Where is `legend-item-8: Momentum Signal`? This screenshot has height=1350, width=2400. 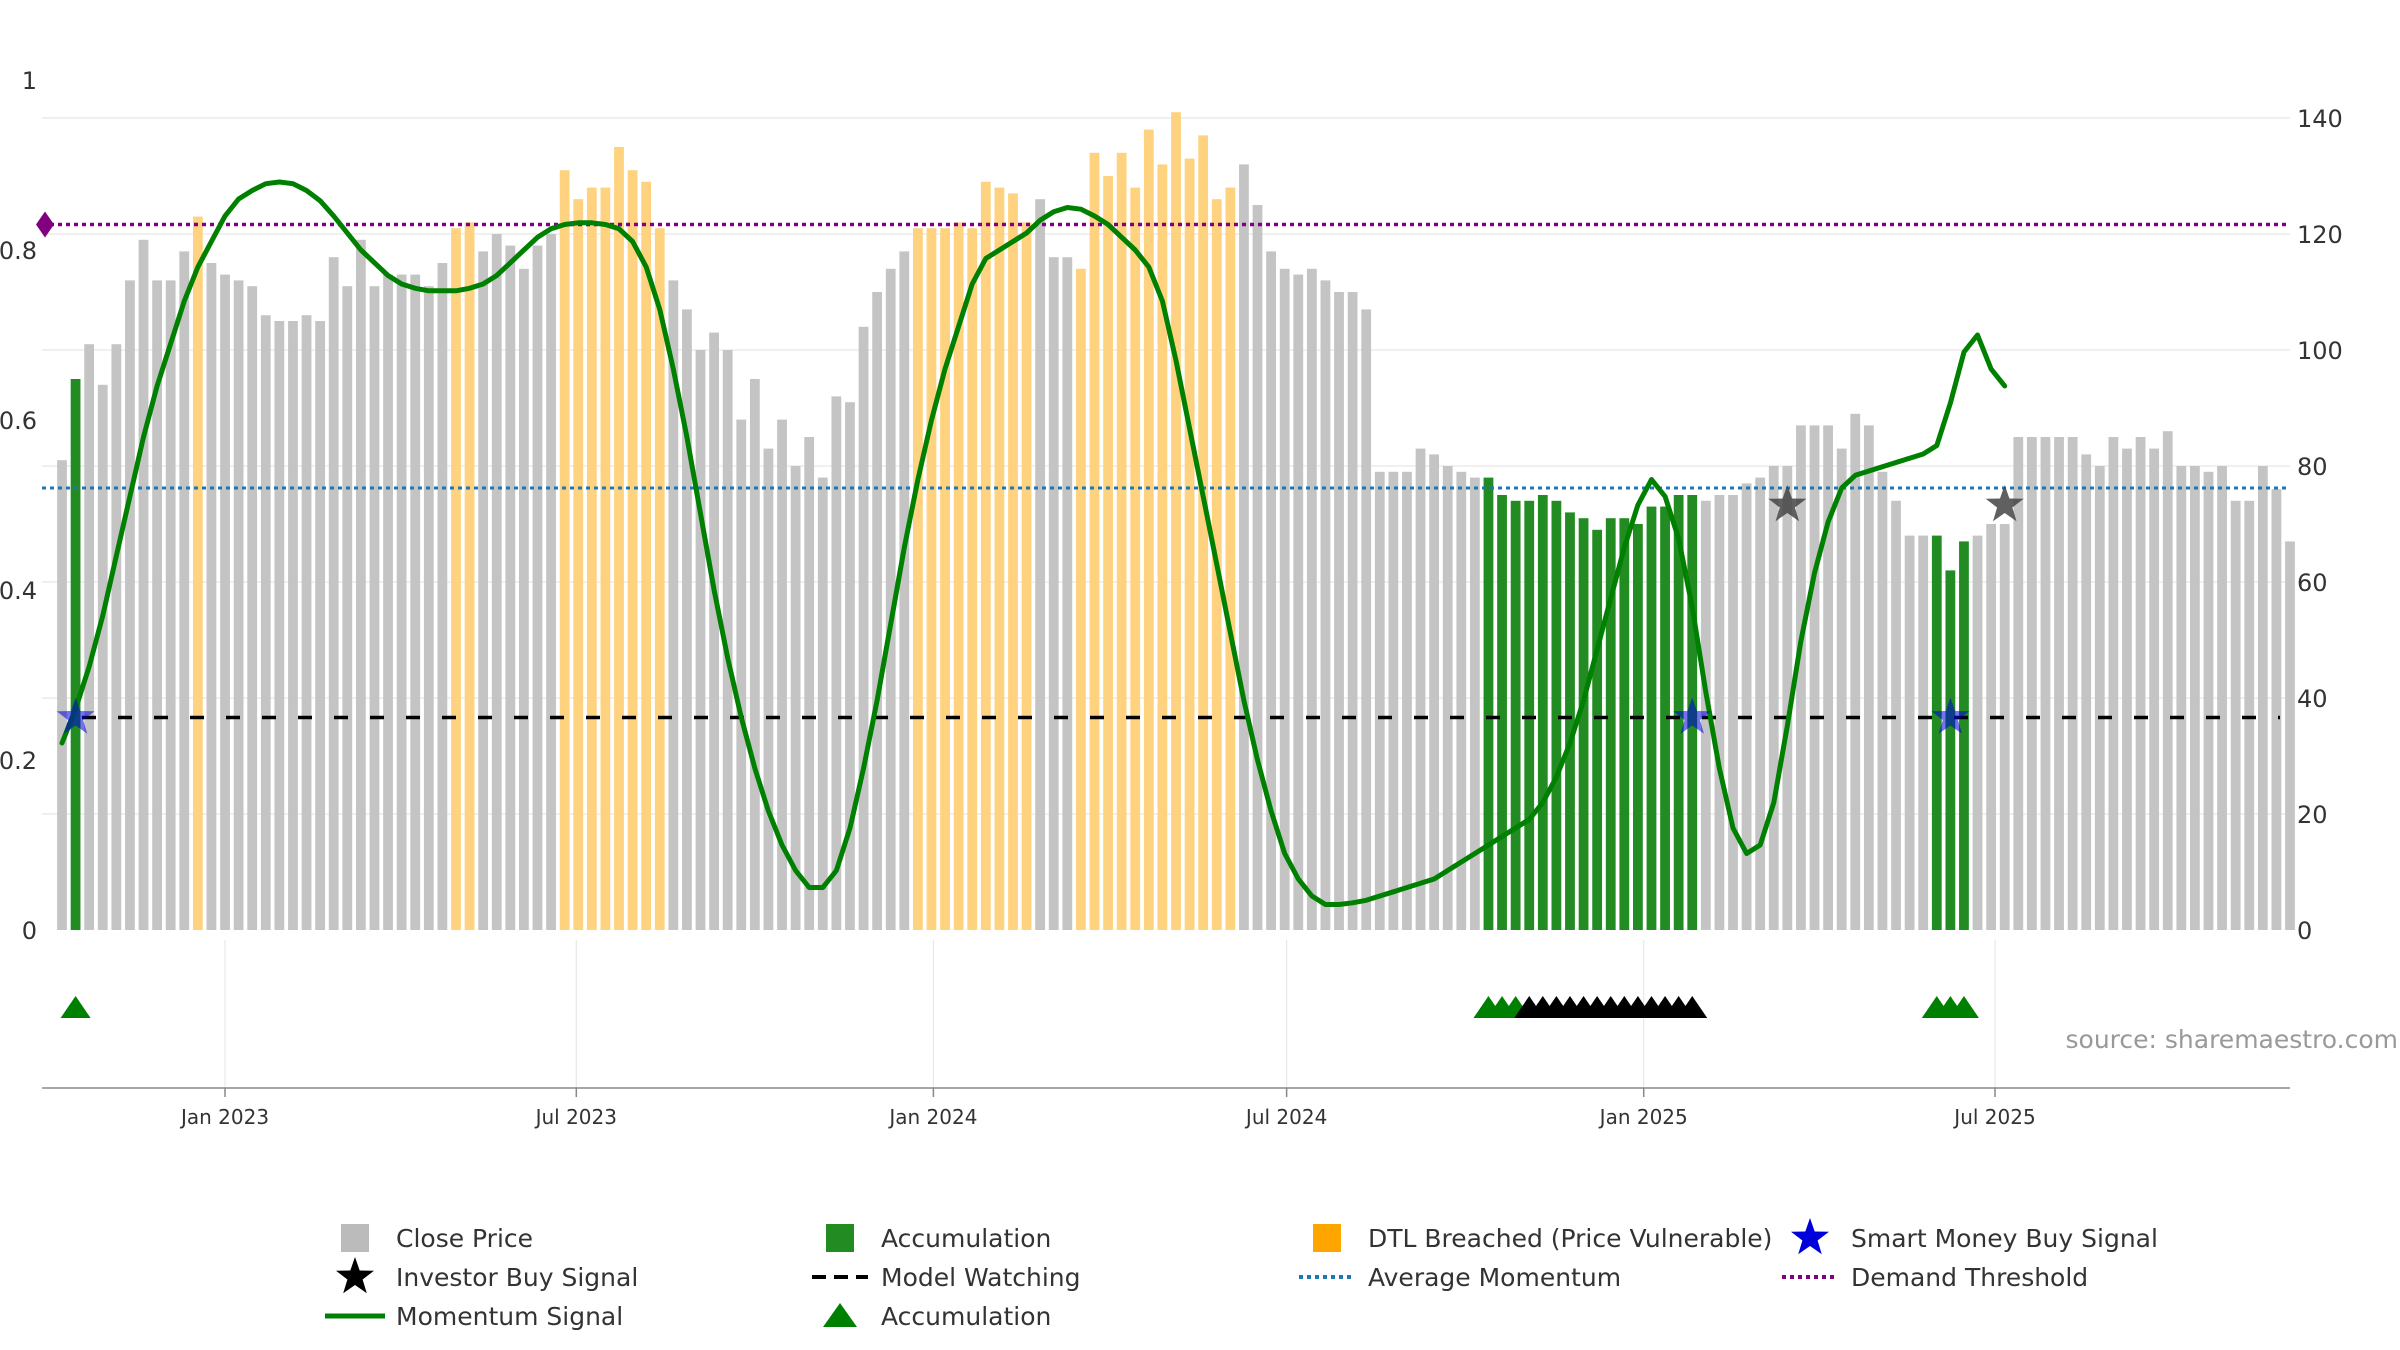
legend-item-8: Momentum Signal is located at coordinates (474, 1316).